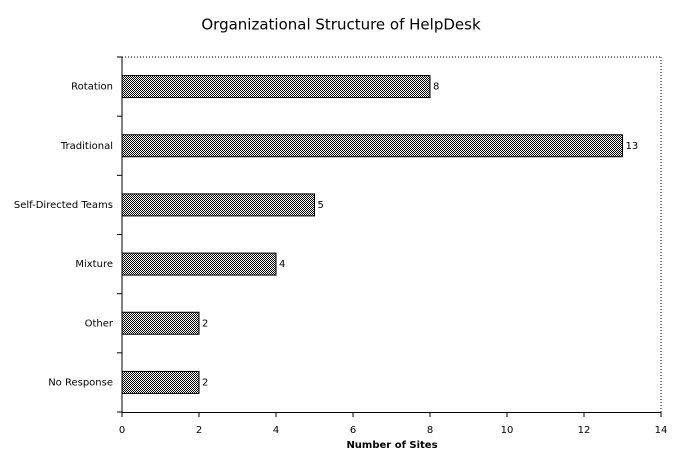 This screenshot has width=683, height=471. I want to click on x-tick-label: 8, so click(430, 430).